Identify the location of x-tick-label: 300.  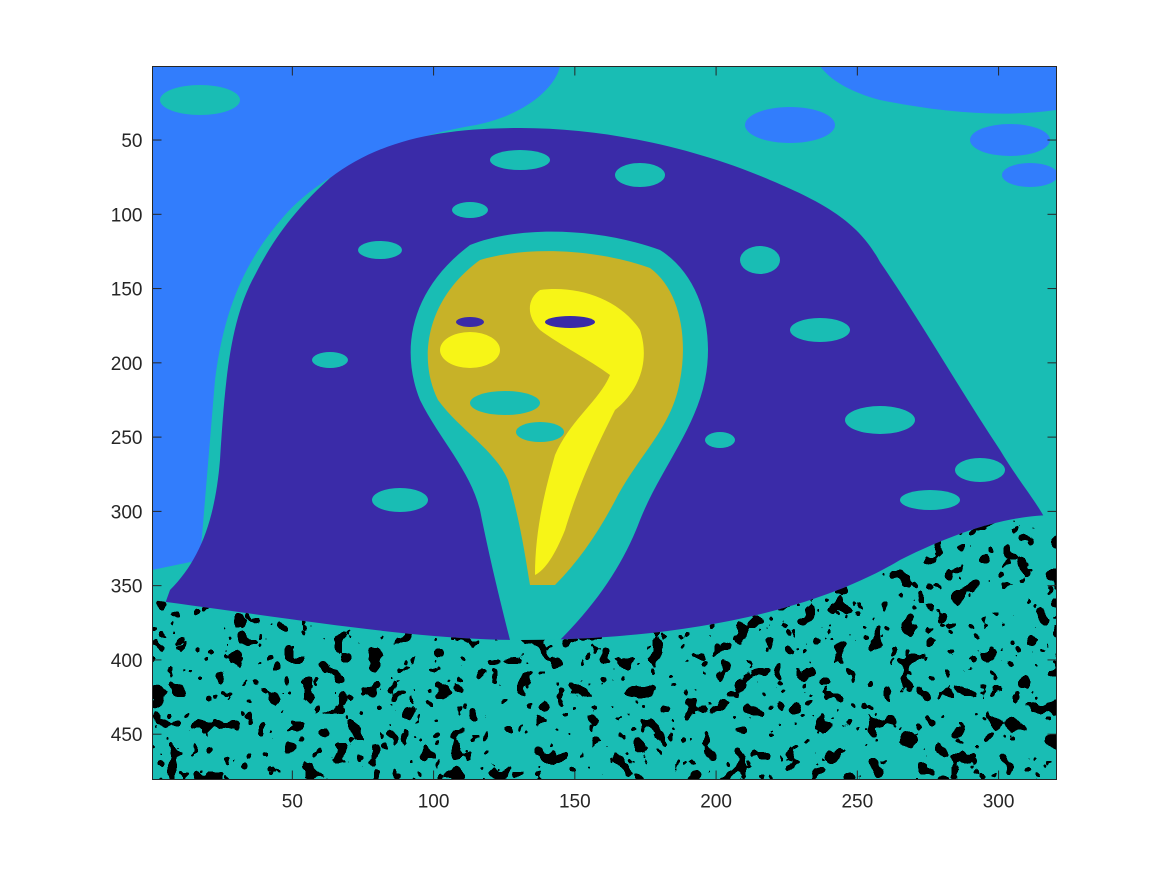
(999, 802).